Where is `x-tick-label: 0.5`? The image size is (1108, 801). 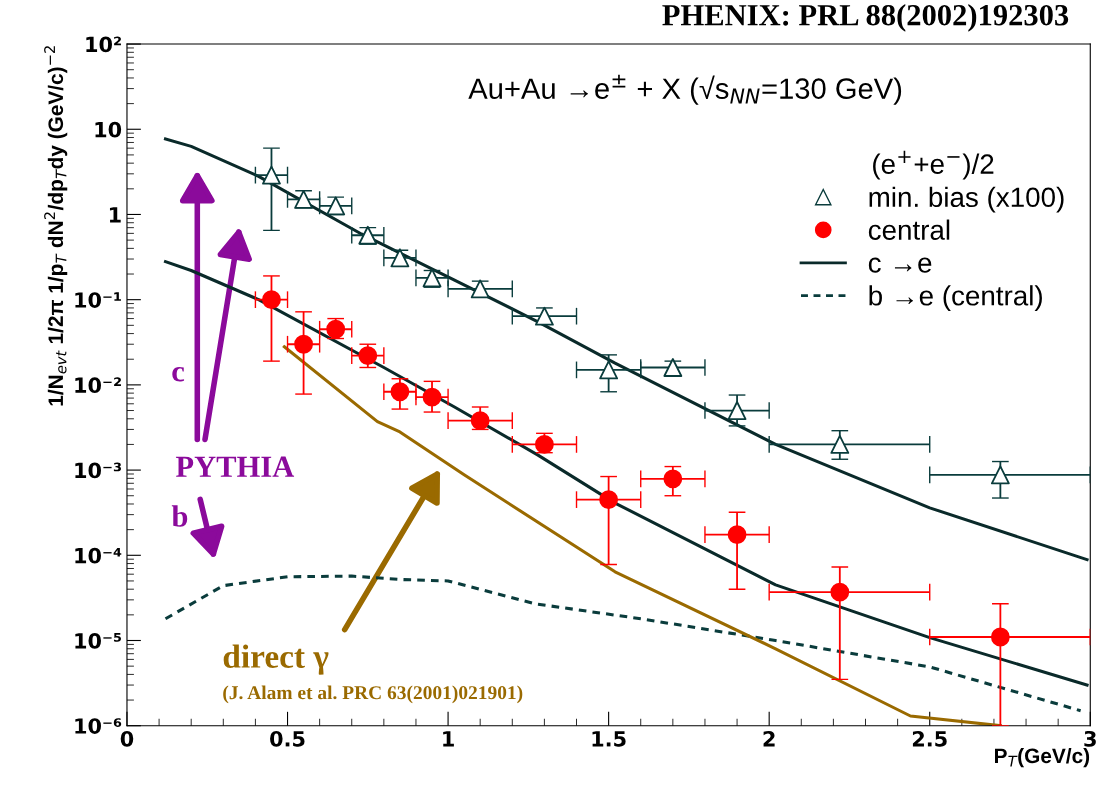
x-tick-label: 0.5 is located at coordinates (287, 738).